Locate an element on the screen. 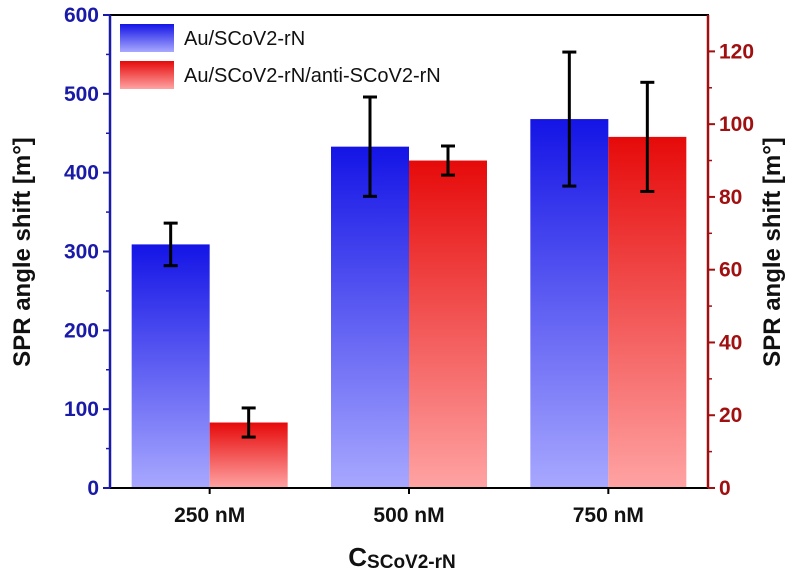  legend: Au/SCoV2-rN Au/SCoV2-rN/anti-SCoV2-rN is located at coordinates (280, 56).